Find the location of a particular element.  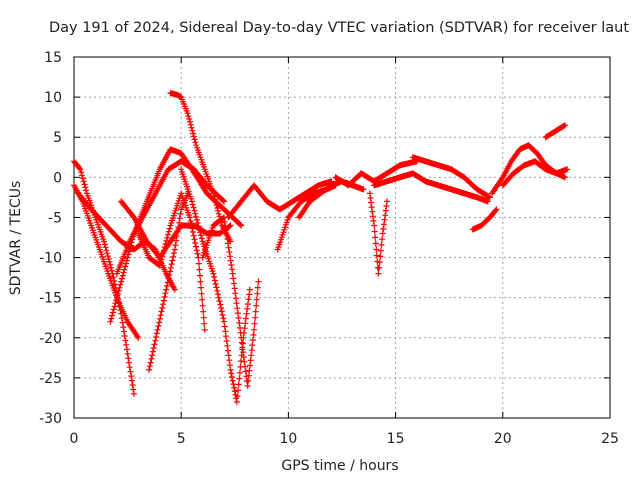

series-arc16 is located at coordinates (378, 233).